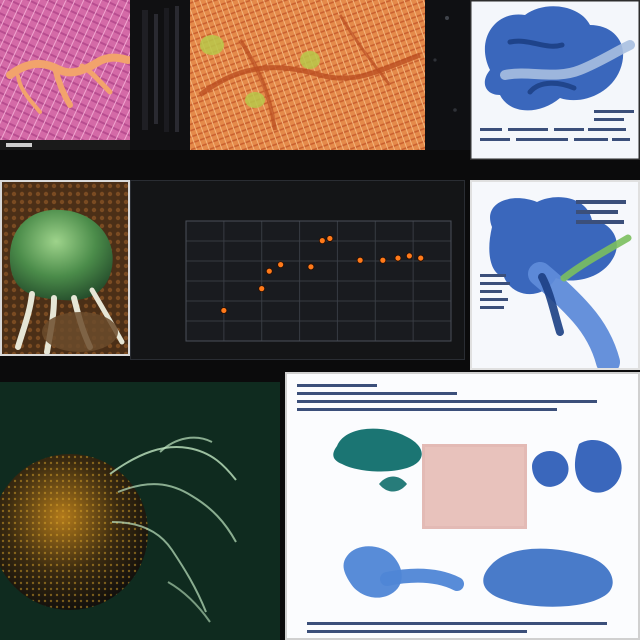 The height and width of the screenshot is (640, 640). I want to click on green-specimen-illustration, so click(65, 268).